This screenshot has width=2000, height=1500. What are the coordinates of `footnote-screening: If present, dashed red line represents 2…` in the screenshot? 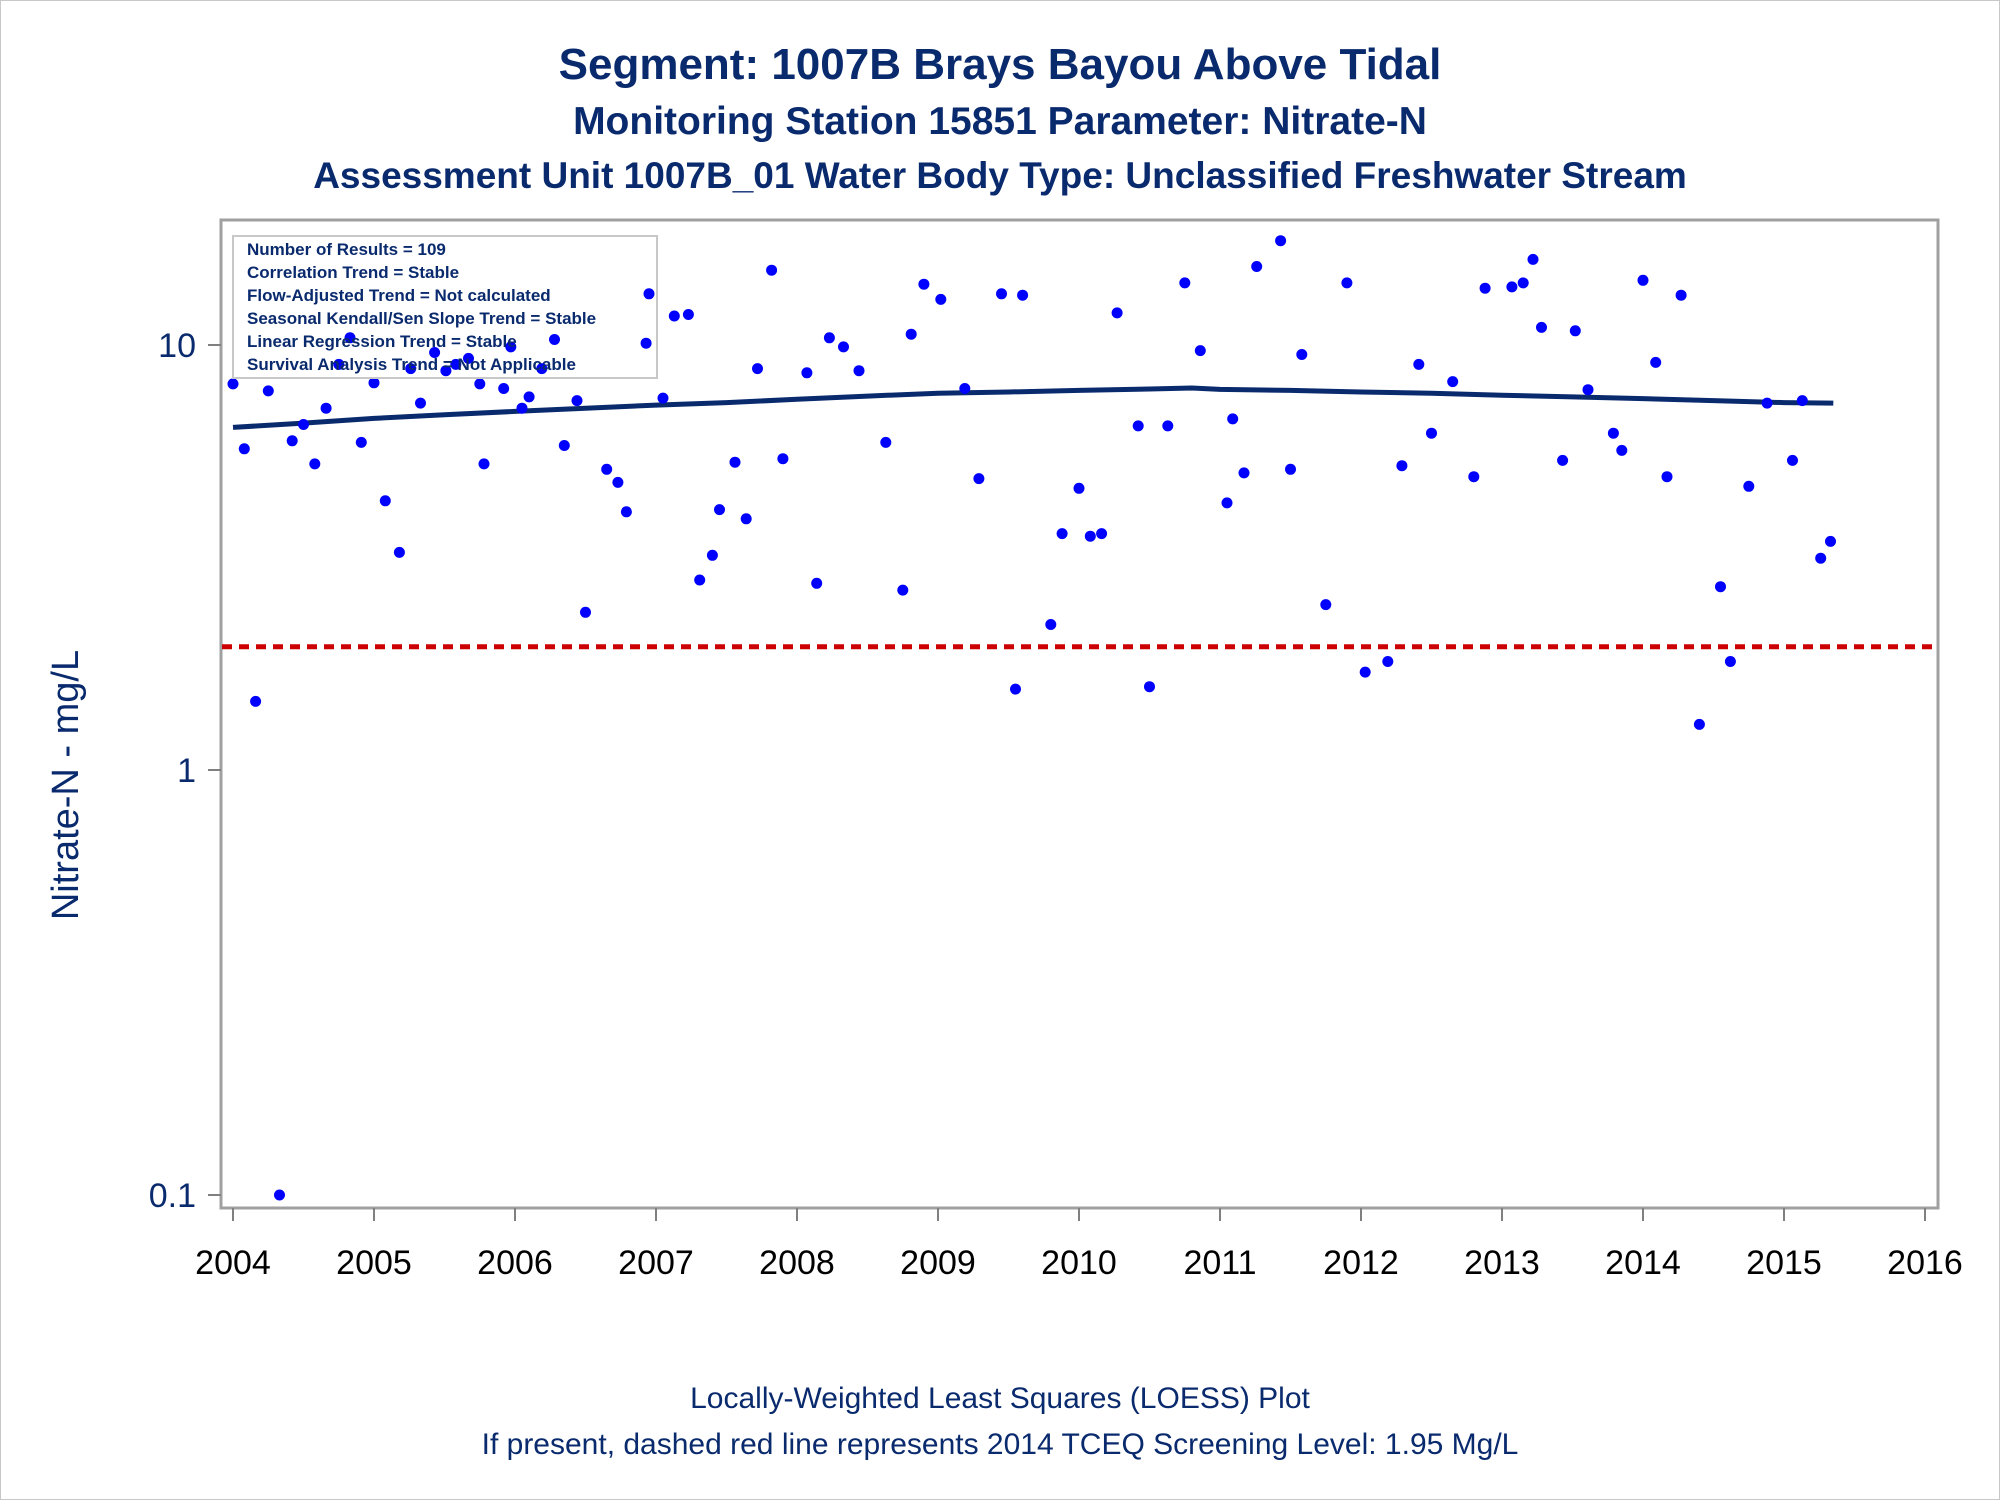 It's located at (1000, 1444).